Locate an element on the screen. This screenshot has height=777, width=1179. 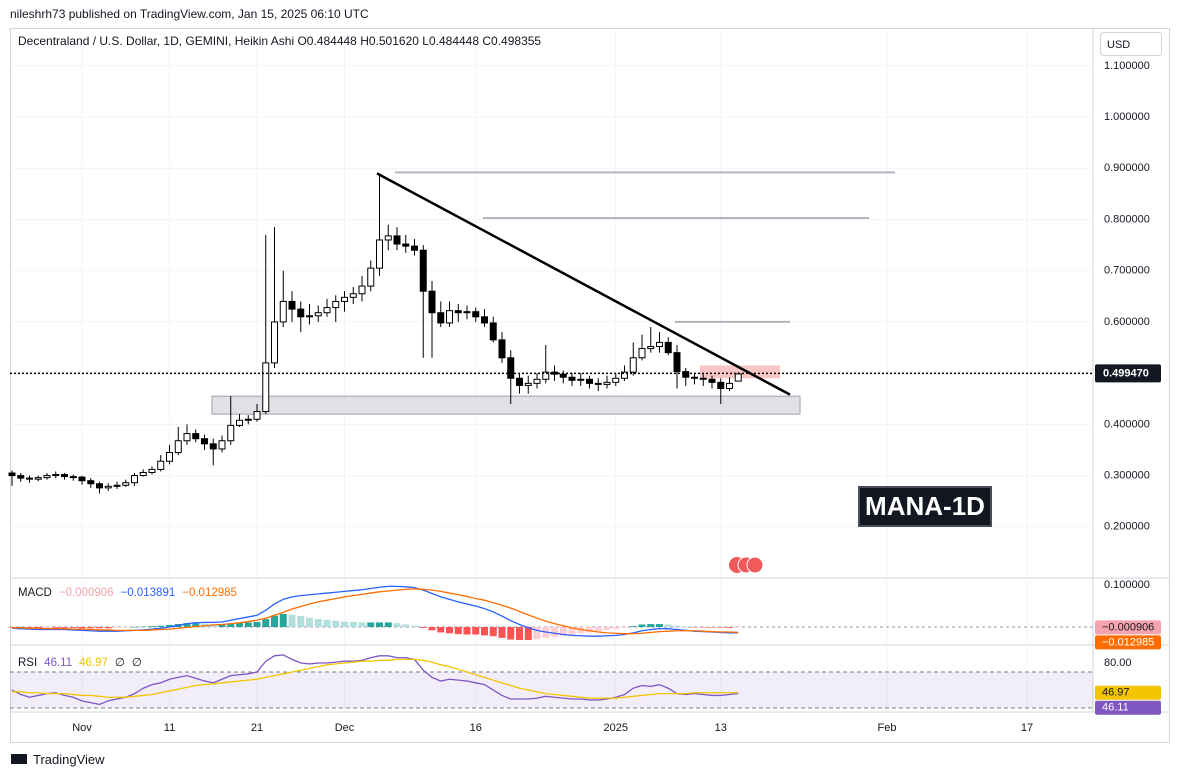
x-tick-label: 16 is located at coordinates (476, 728).